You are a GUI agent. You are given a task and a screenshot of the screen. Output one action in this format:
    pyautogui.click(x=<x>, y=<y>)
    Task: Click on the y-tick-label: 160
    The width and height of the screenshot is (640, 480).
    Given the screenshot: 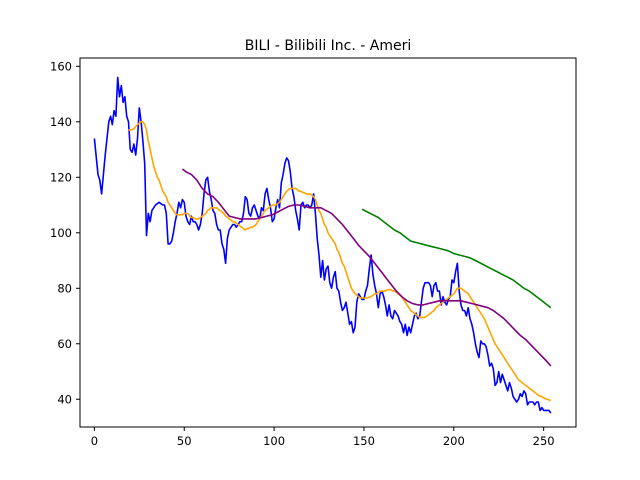 What is the action you would take?
    pyautogui.click(x=61, y=66)
    